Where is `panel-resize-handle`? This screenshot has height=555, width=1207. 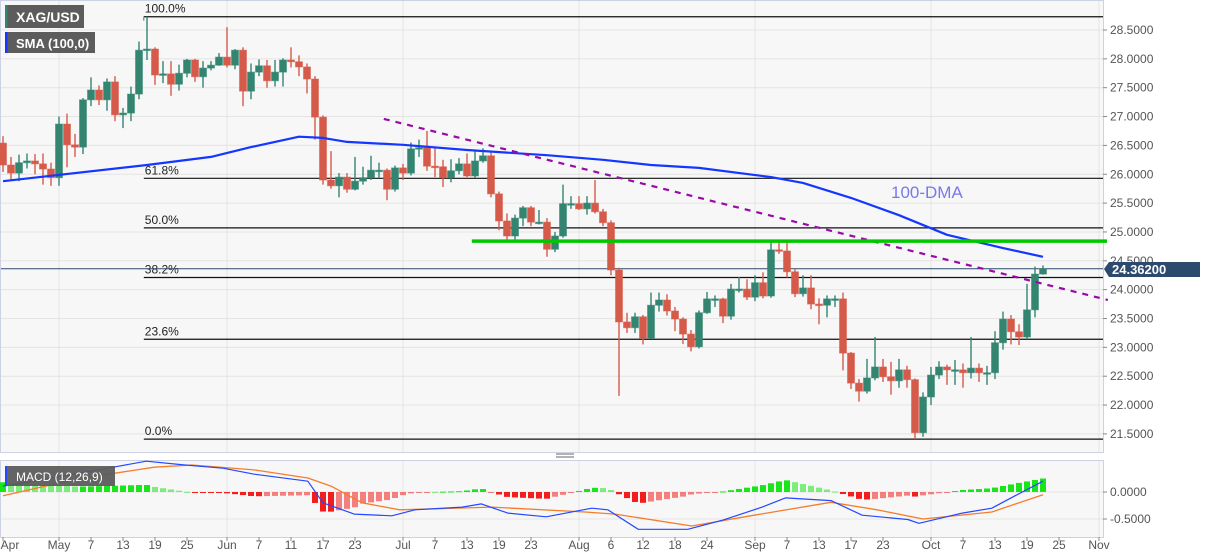 panel-resize-handle is located at coordinates (565, 455).